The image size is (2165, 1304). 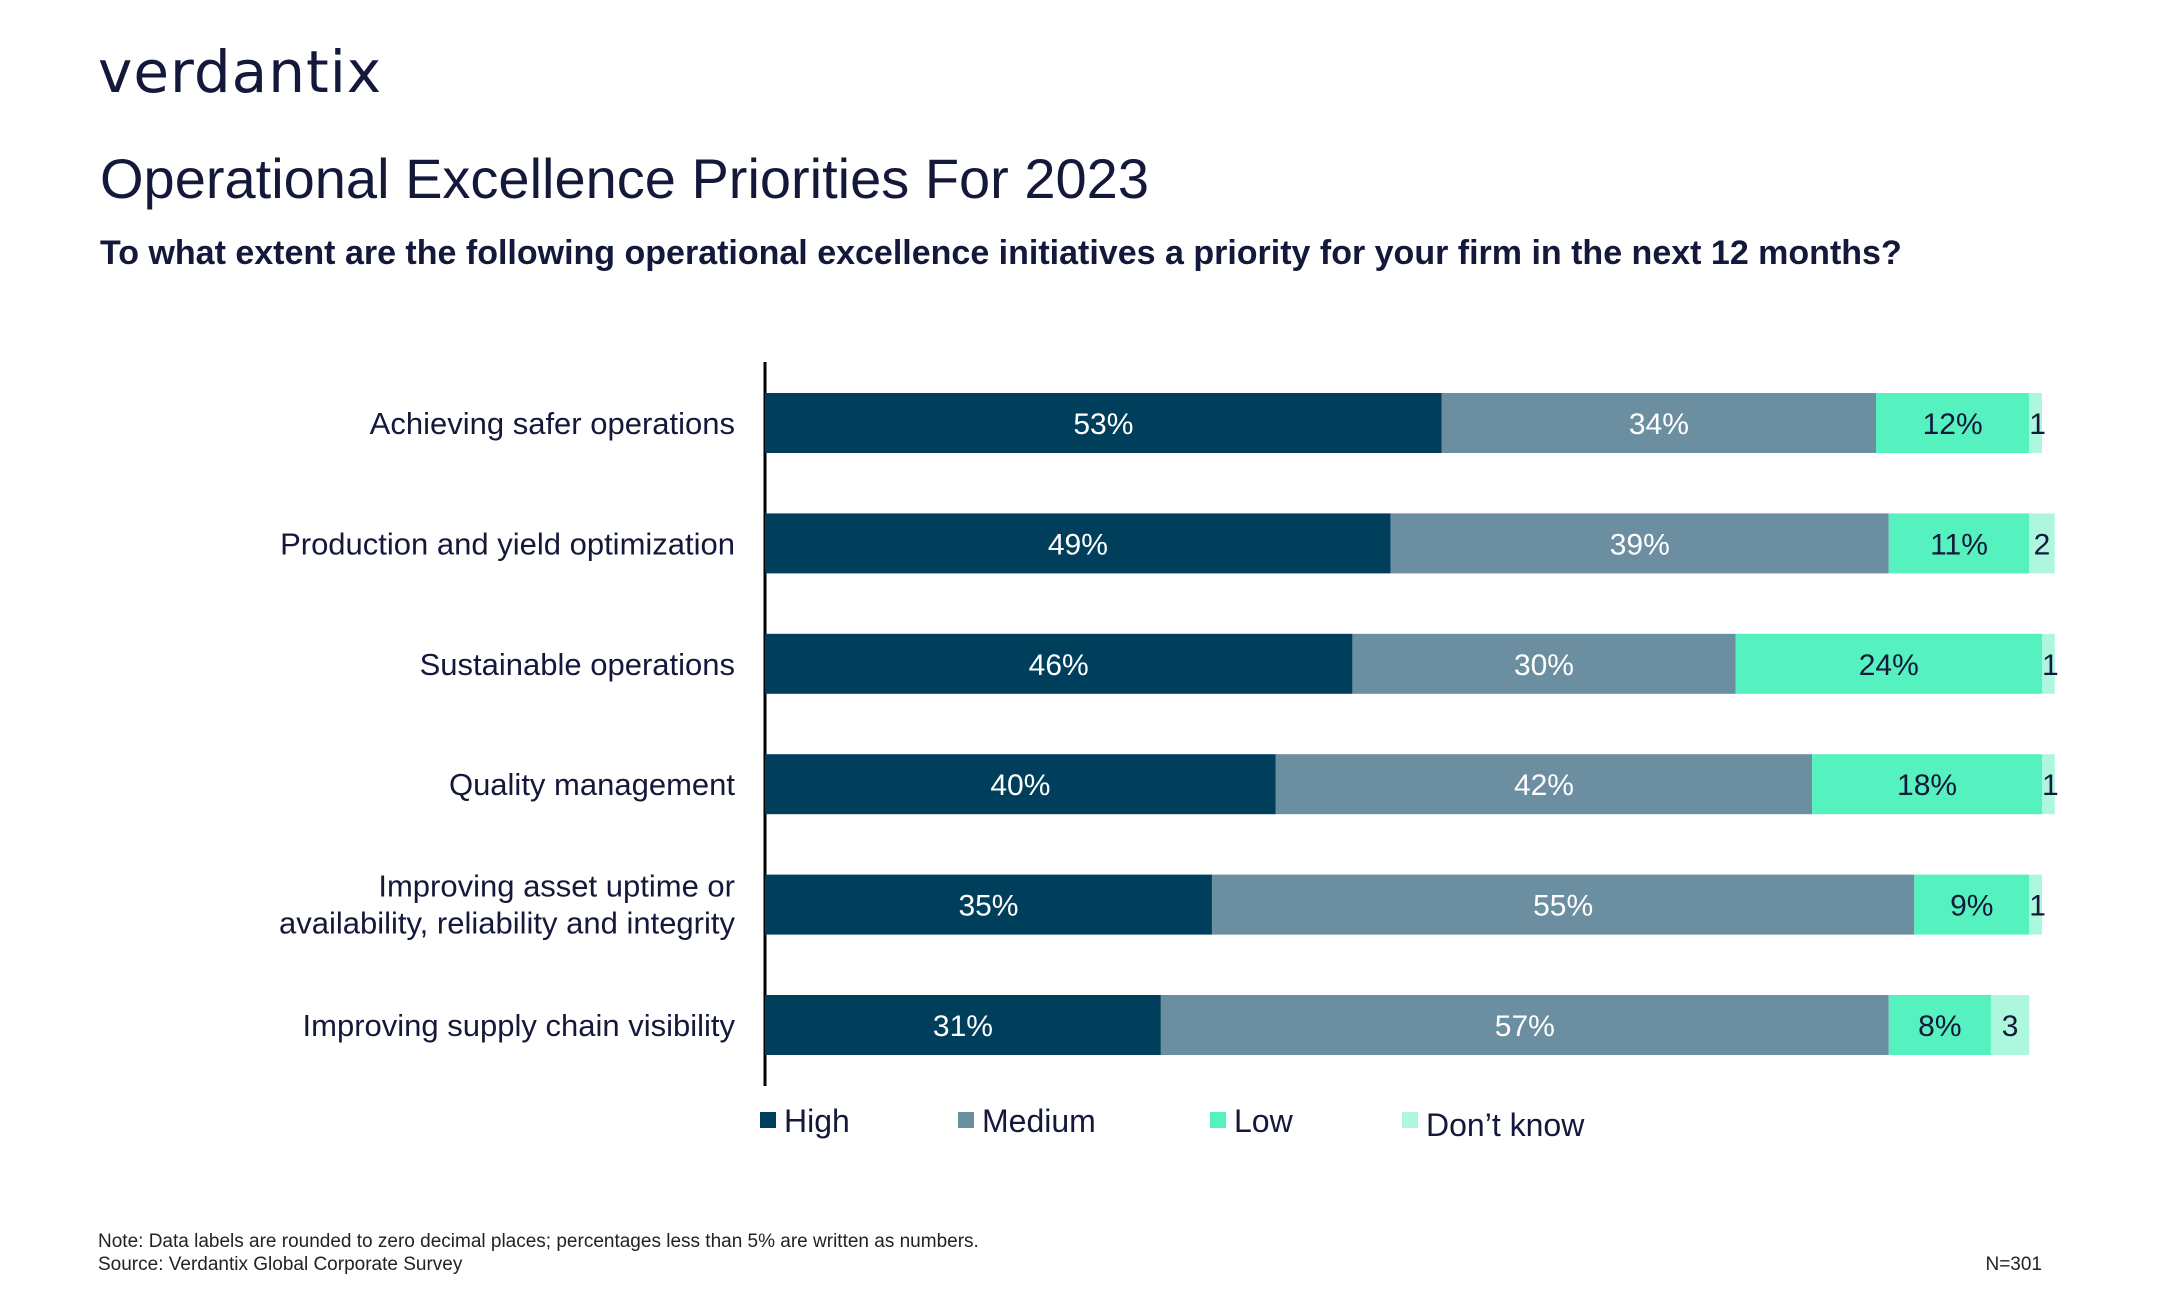 I want to click on data-label: 35%, so click(x=988, y=906).